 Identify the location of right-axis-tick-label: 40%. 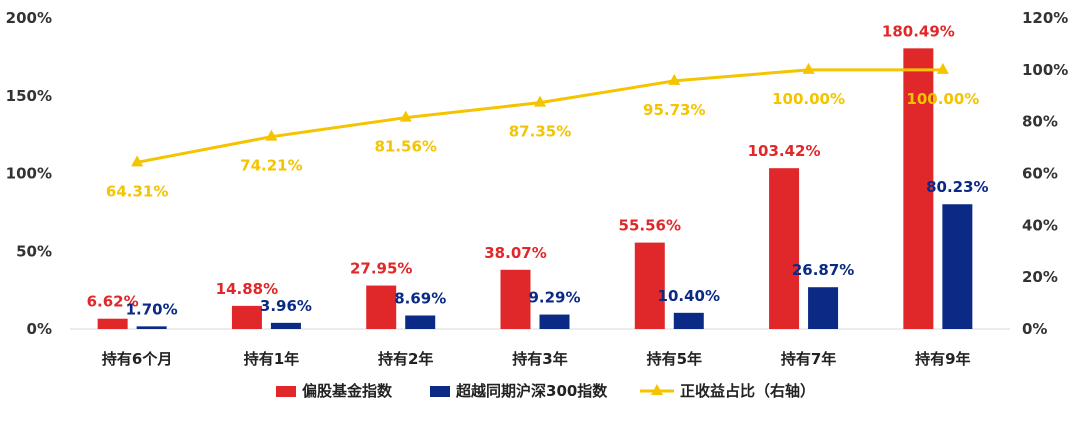
(1040, 225).